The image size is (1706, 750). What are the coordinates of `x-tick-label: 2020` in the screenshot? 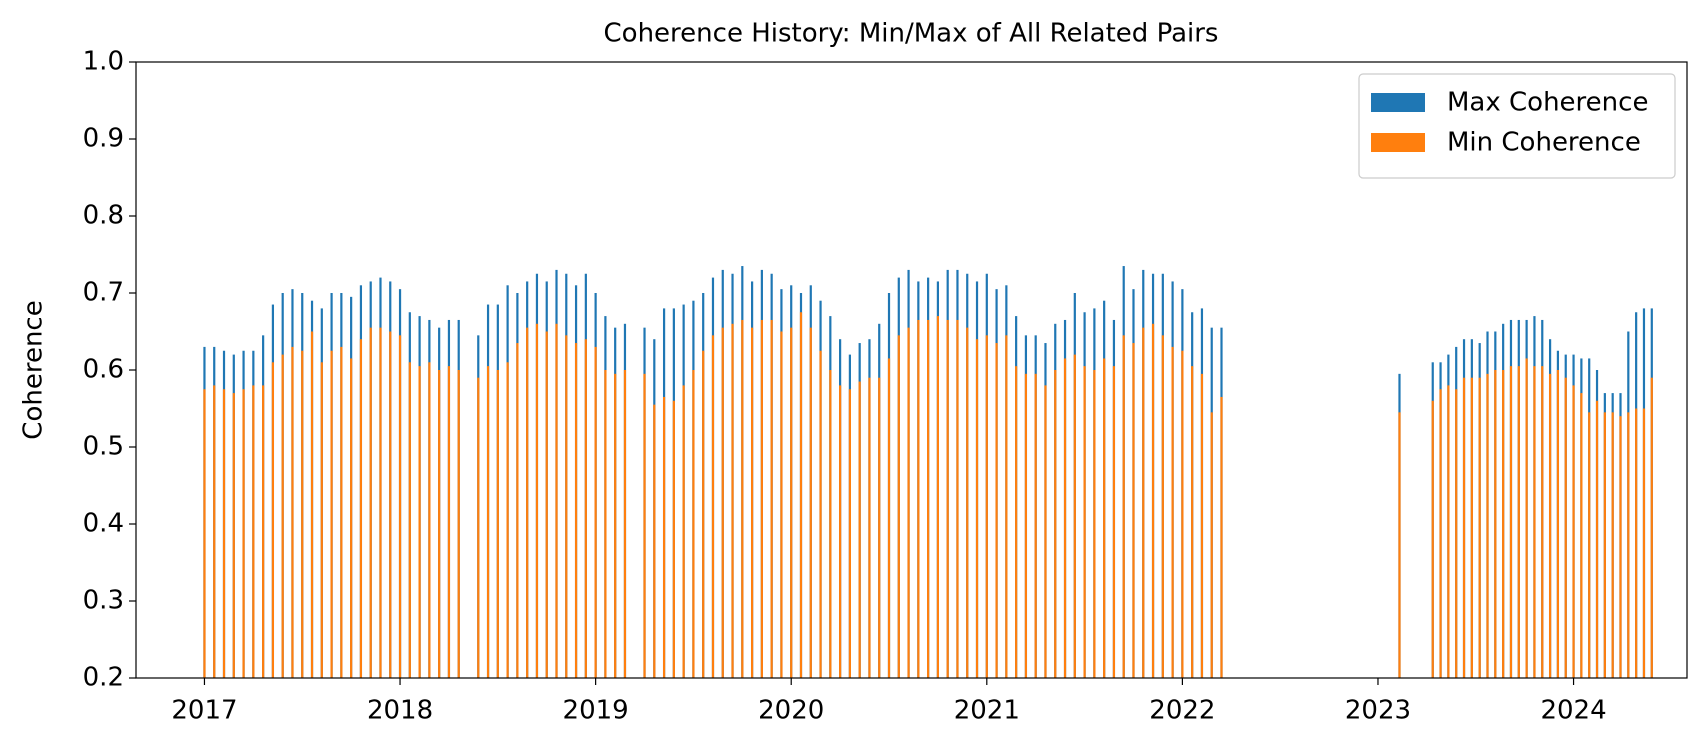 It's located at (791, 711).